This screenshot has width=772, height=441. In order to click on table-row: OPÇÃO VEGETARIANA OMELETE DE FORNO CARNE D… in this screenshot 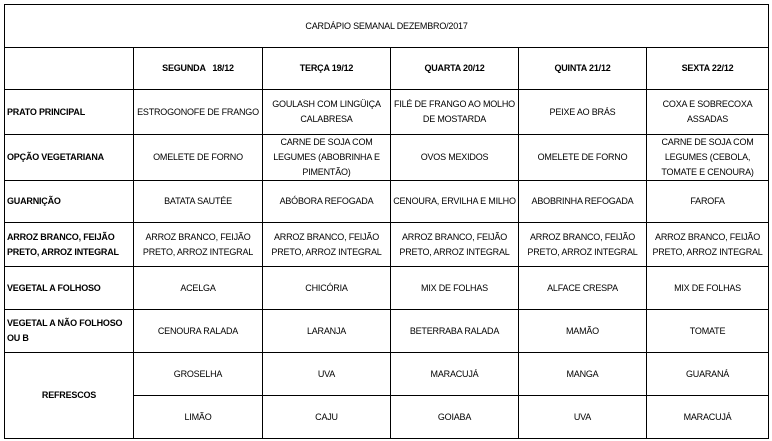, I will do `click(387, 157)`.